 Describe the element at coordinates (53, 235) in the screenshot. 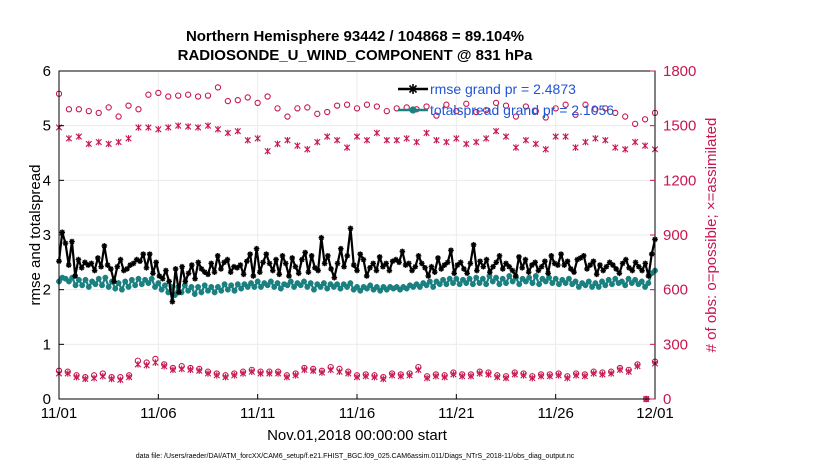

I see `y-axis-left: 0 1 2 3 4 5 6` at that location.